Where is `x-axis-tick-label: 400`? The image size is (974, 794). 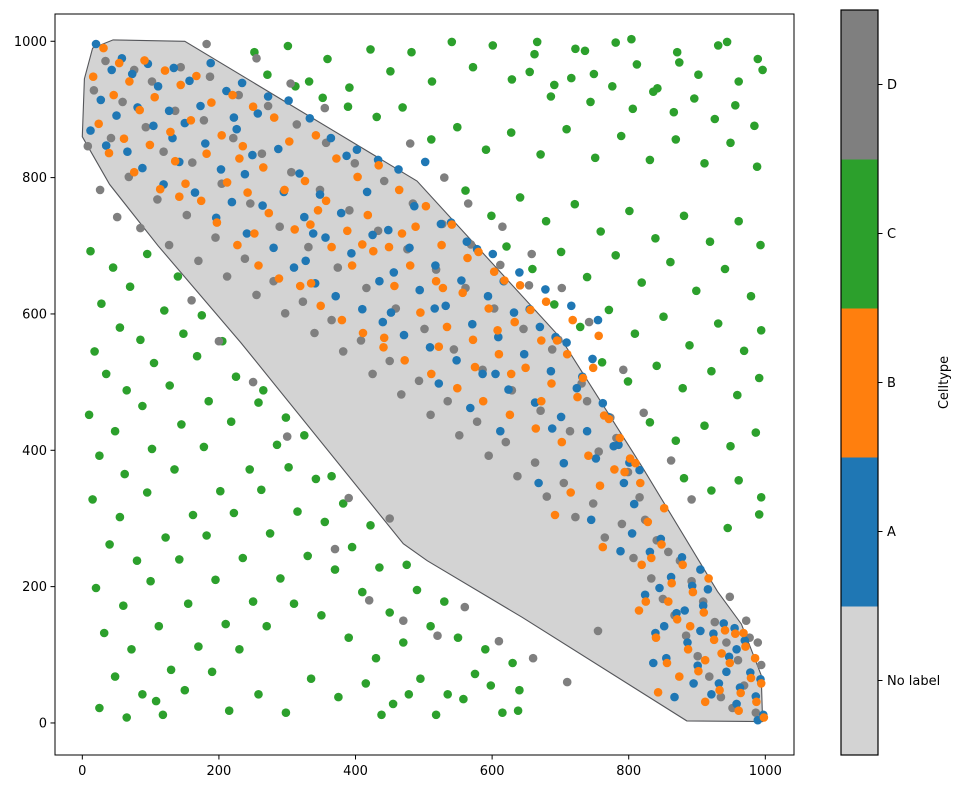
x-axis-tick-label: 400 is located at coordinates (355, 771).